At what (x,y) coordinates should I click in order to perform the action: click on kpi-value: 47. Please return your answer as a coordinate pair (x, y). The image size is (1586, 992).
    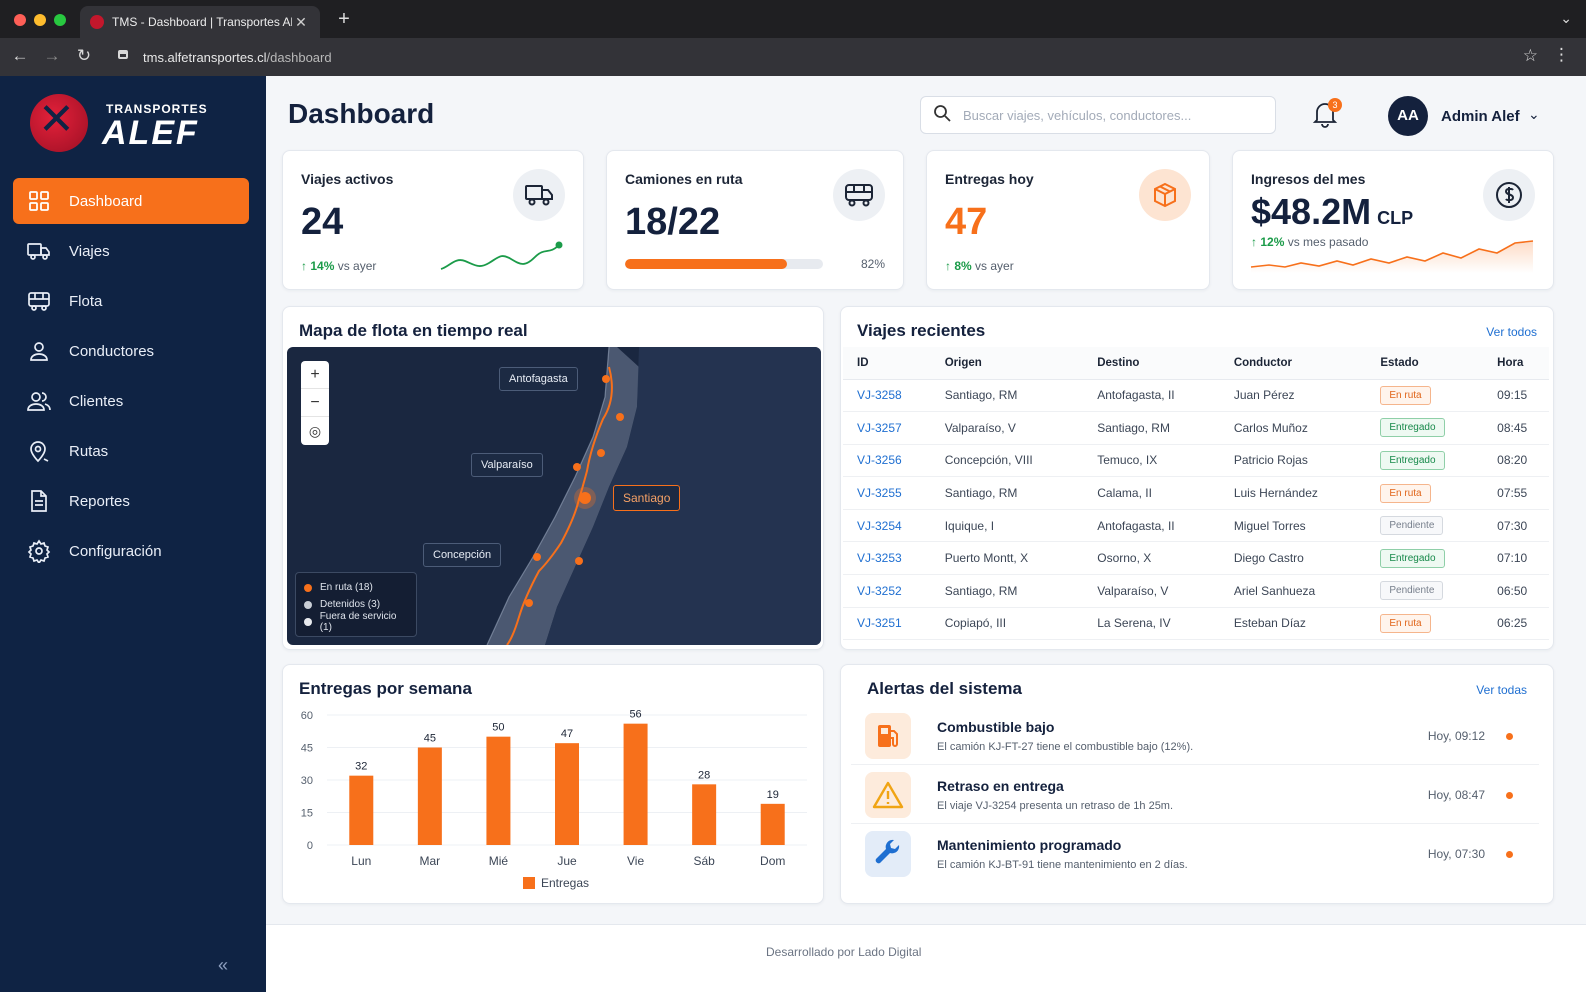
    Looking at the image, I should click on (966, 222).